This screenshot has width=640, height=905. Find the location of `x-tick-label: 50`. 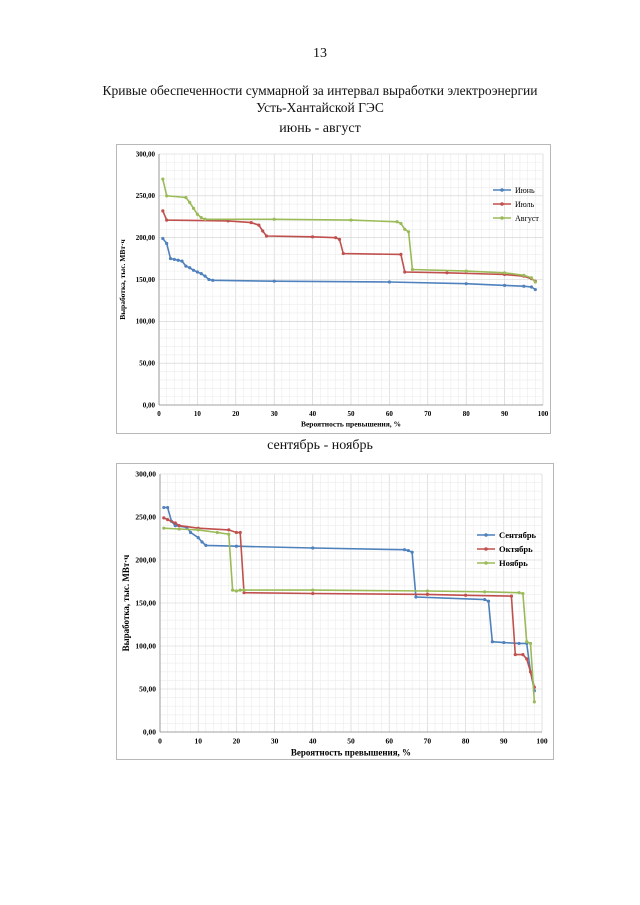

x-tick-label: 50 is located at coordinates (352, 414).